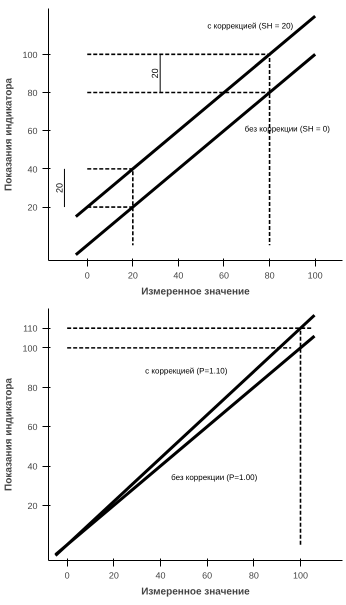 This screenshot has height=605, width=346. I want to click on series-label: без коррекции (SH = 0), so click(287, 129).